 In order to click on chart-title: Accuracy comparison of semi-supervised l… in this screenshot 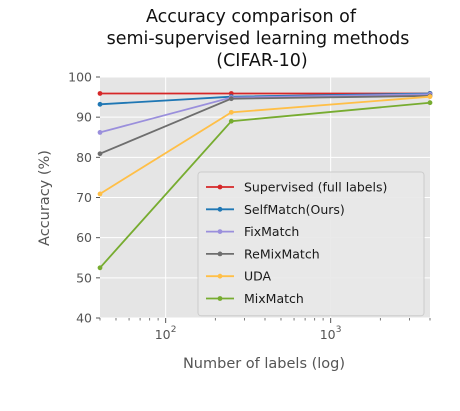, I will do `click(258, 39)`.